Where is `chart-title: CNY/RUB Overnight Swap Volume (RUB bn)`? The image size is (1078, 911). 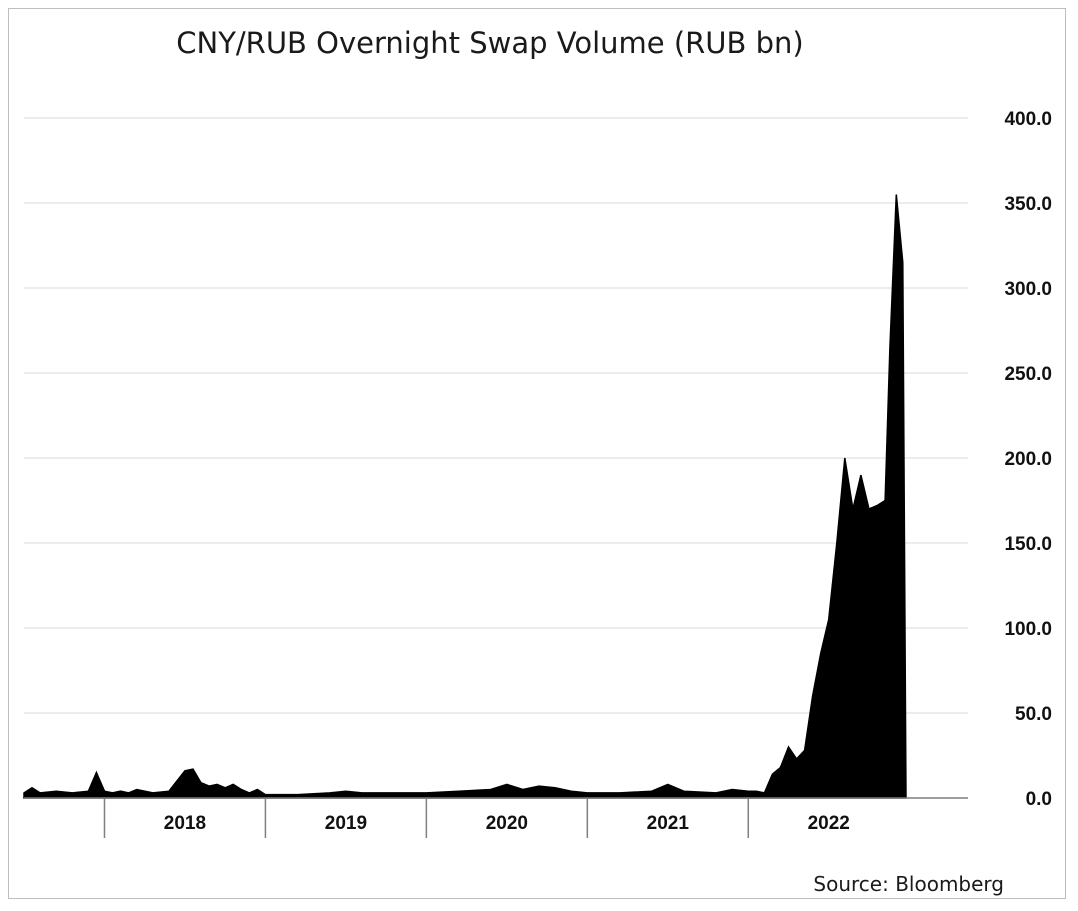 chart-title: CNY/RUB Overnight Swap Volume (RUB bn) is located at coordinates (490, 43).